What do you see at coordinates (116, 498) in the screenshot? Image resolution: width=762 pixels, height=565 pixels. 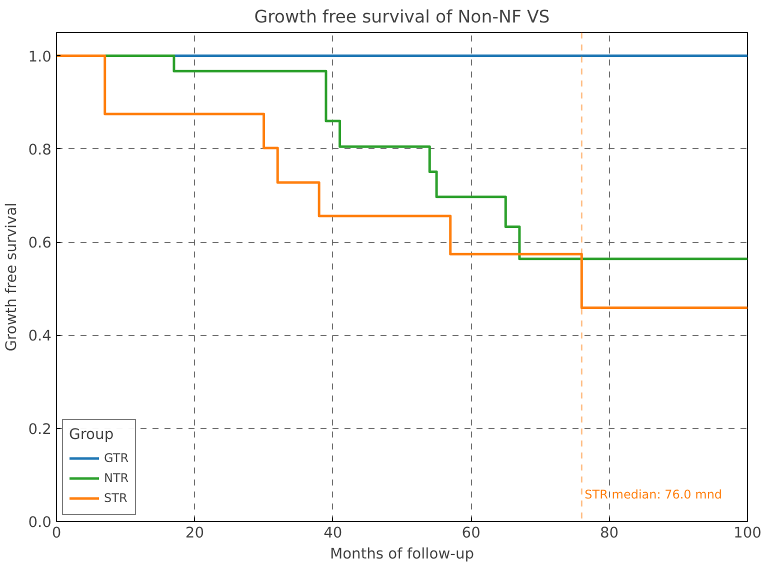 I see `legend-label: STR` at bounding box center [116, 498].